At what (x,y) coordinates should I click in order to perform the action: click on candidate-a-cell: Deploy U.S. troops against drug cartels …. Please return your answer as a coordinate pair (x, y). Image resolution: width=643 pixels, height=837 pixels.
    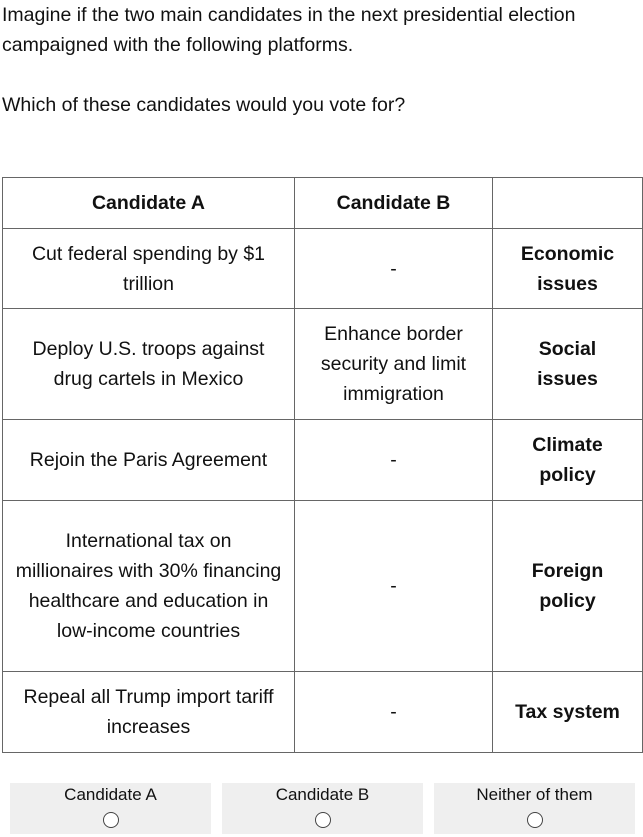
    Looking at the image, I should click on (148, 364).